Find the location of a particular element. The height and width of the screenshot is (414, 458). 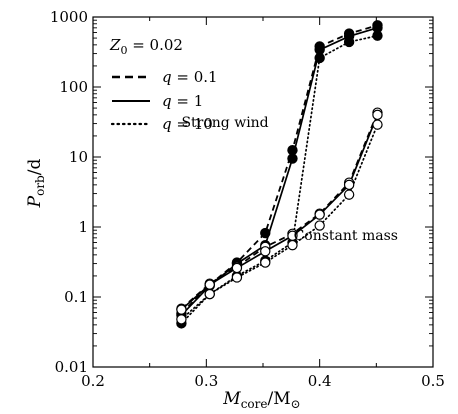

legend-label-q10: q = 10 is located at coordinates (187, 124).